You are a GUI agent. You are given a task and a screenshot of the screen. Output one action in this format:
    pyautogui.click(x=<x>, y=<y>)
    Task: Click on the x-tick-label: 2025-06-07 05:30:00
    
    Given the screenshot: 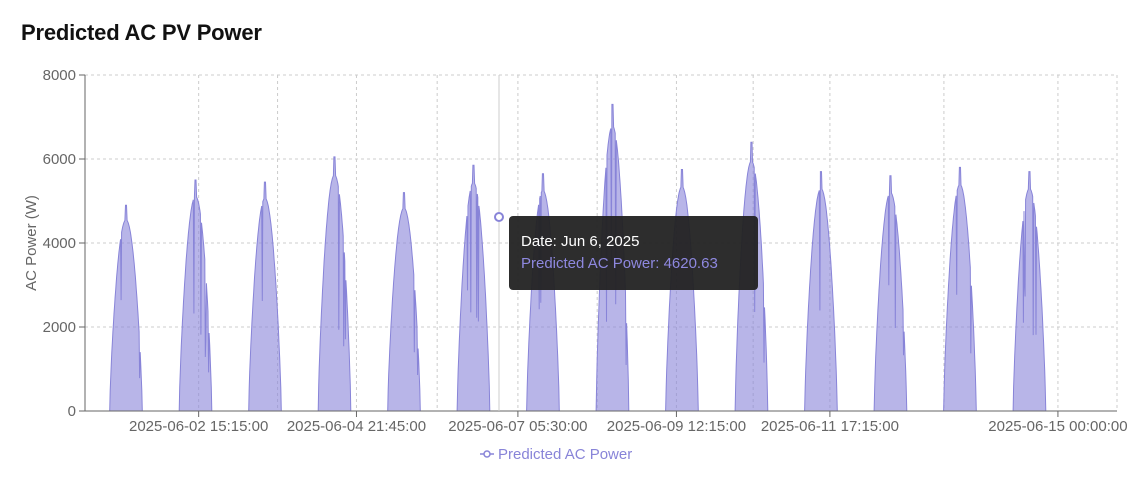 What is the action you would take?
    pyautogui.click(x=517, y=426)
    